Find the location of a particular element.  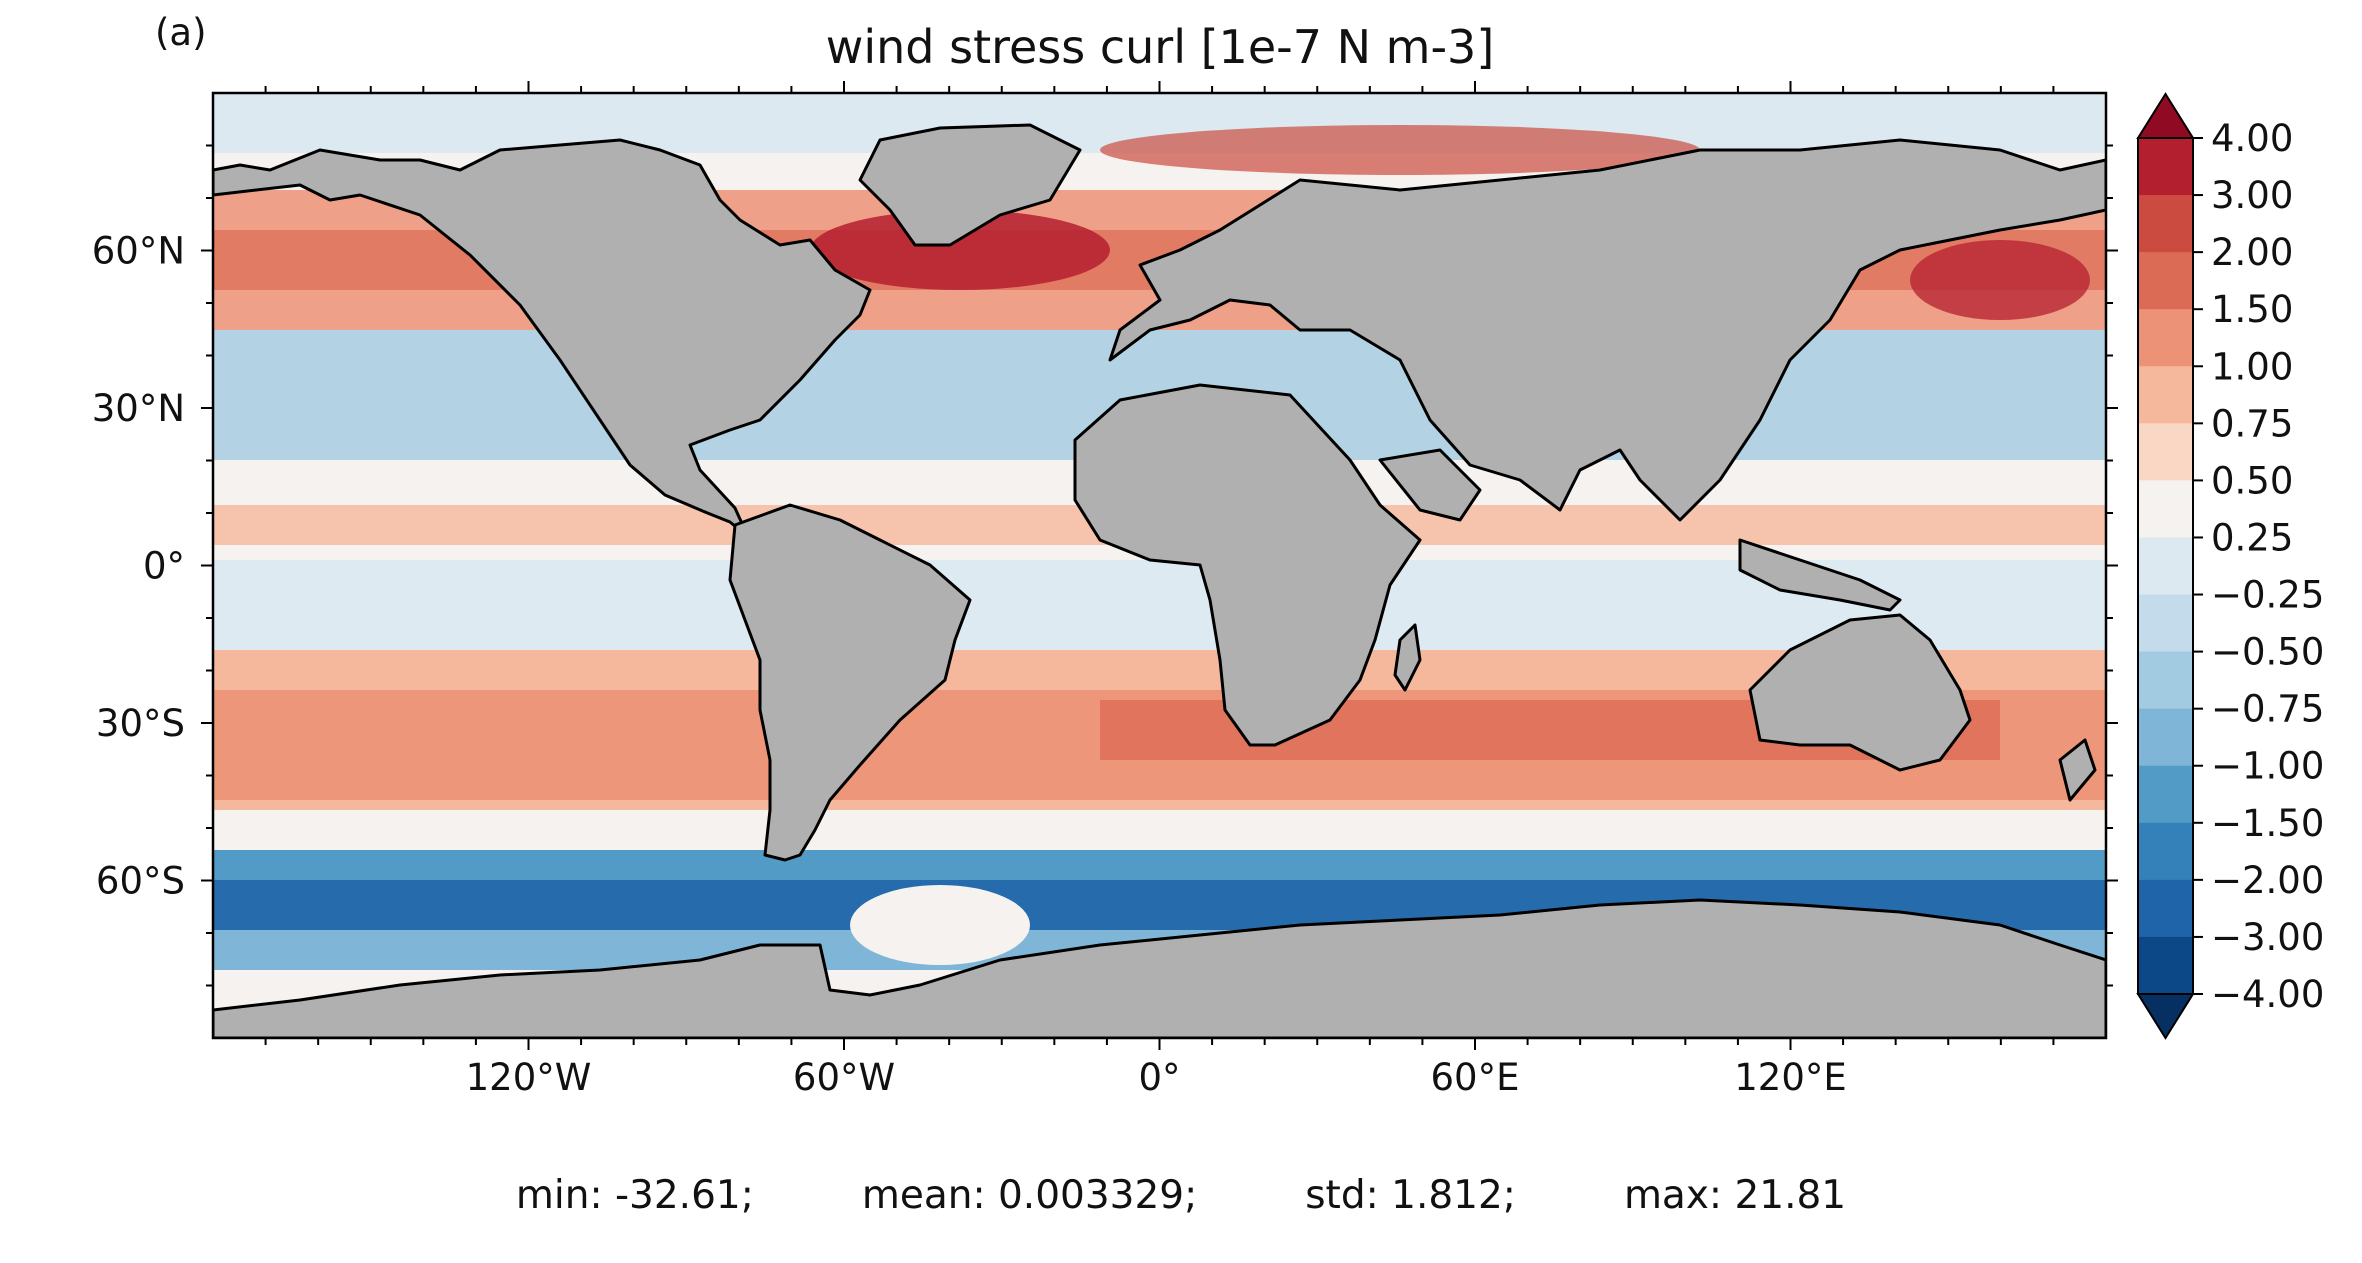

colorbar-label: 1.00 is located at coordinates (2252, 366).